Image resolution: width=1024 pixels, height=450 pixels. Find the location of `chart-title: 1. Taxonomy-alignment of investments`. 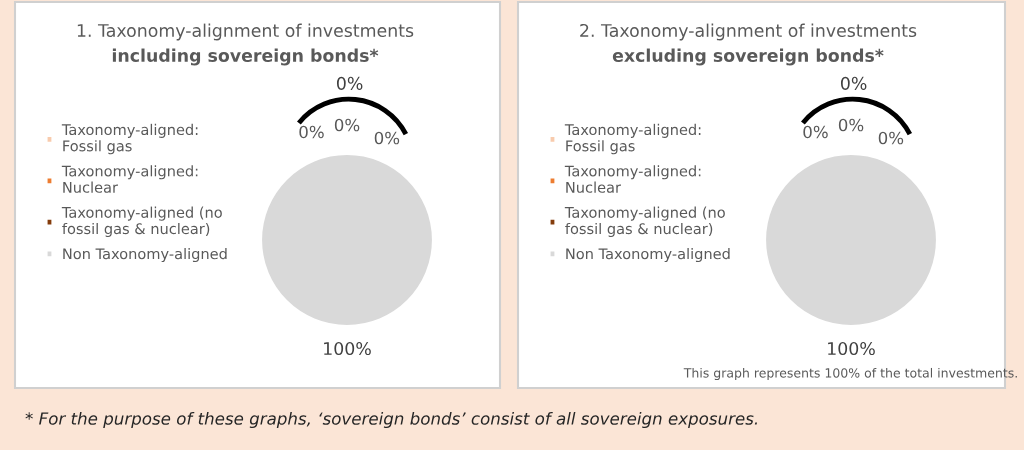

chart-title: 1. Taxonomy-alignment of investments is located at coordinates (245, 32).